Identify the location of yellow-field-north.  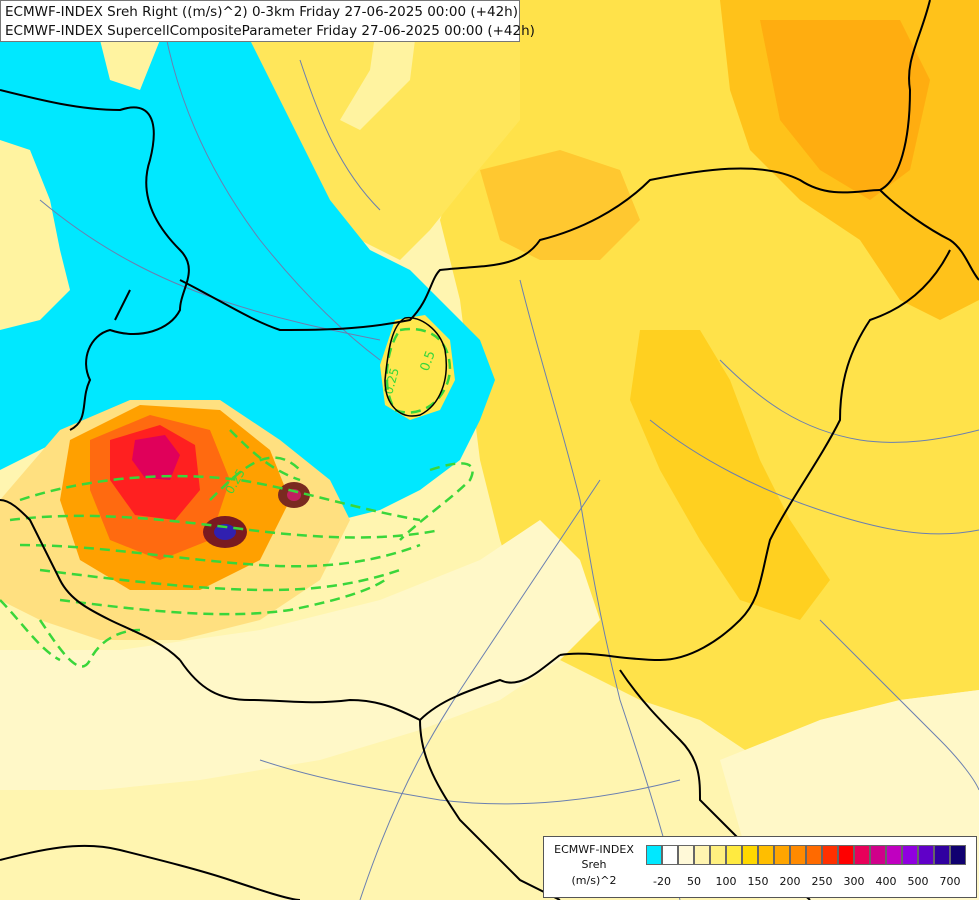
(375, 130).